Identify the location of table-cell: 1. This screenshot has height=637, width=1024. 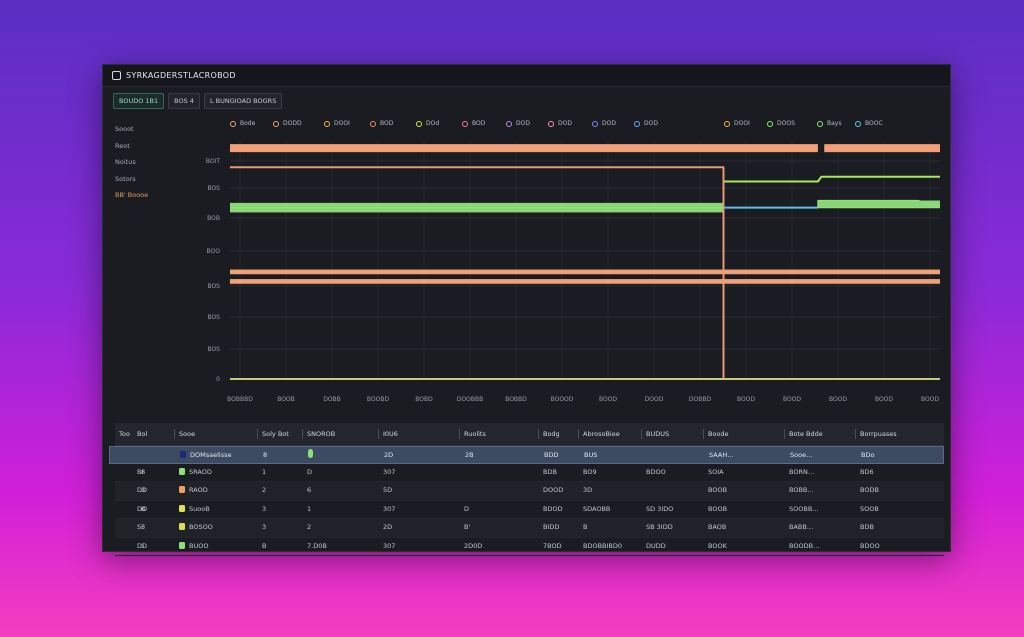
(143, 547).